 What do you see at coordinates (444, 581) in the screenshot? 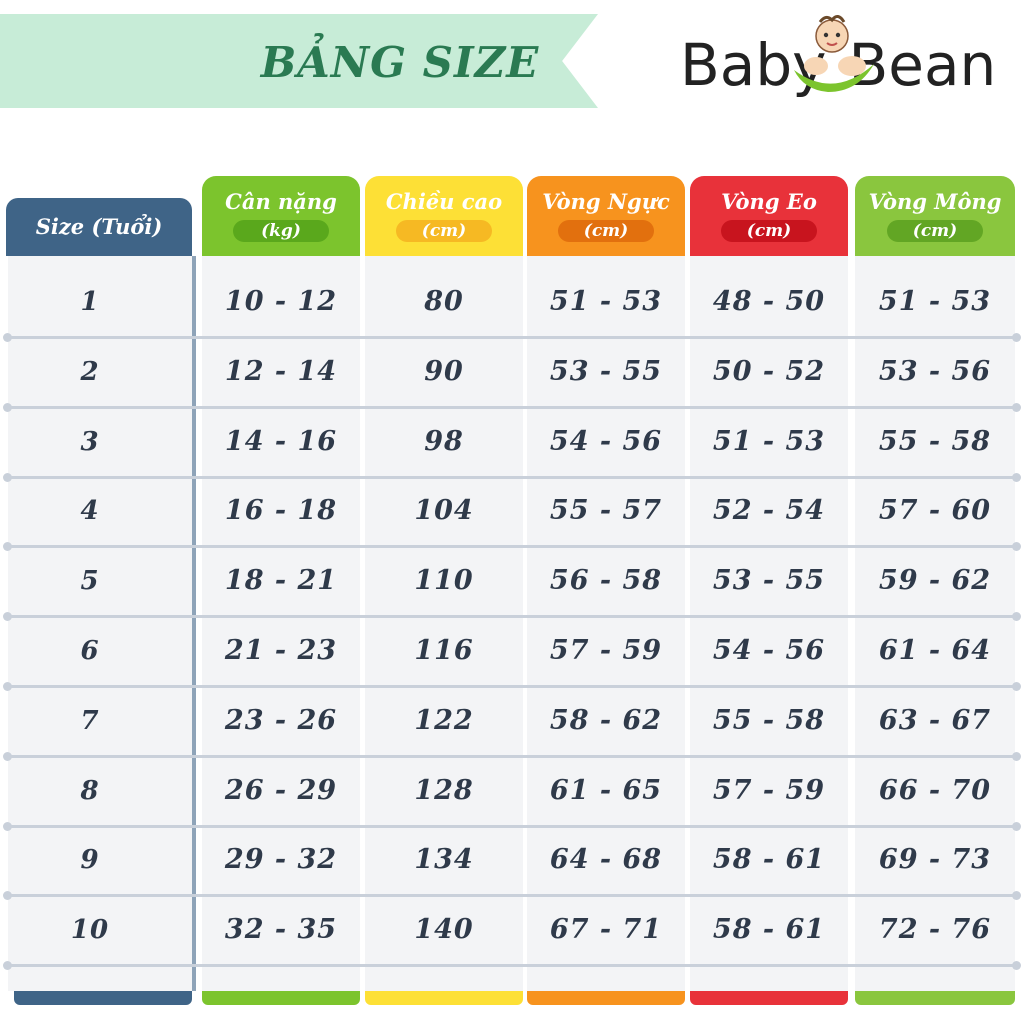
I see `table-cell: 110` at bounding box center [444, 581].